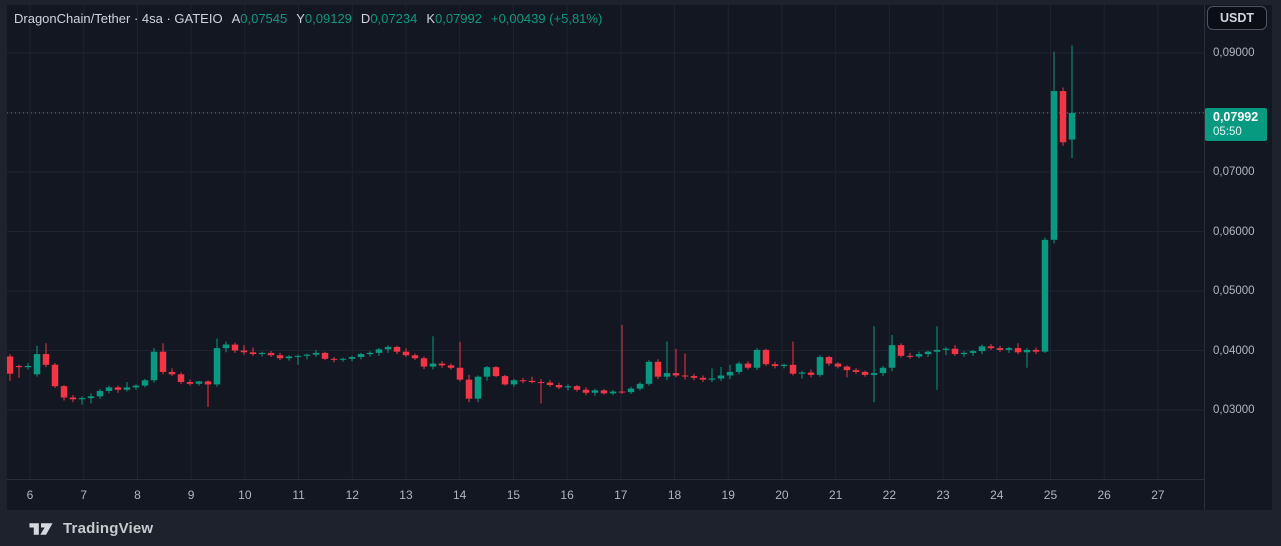  I want to click on time-axis: 6 7 8 9 10 11 12 13 14 15 16 17 18 19 20 21 22 23 24 25 26 27, so click(605, 494).